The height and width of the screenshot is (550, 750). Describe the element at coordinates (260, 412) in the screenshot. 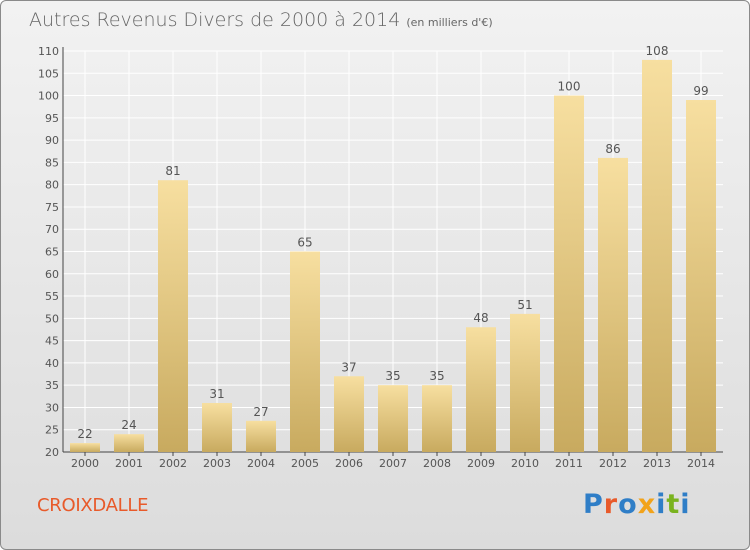

I see `bar-value-label: 27` at that location.